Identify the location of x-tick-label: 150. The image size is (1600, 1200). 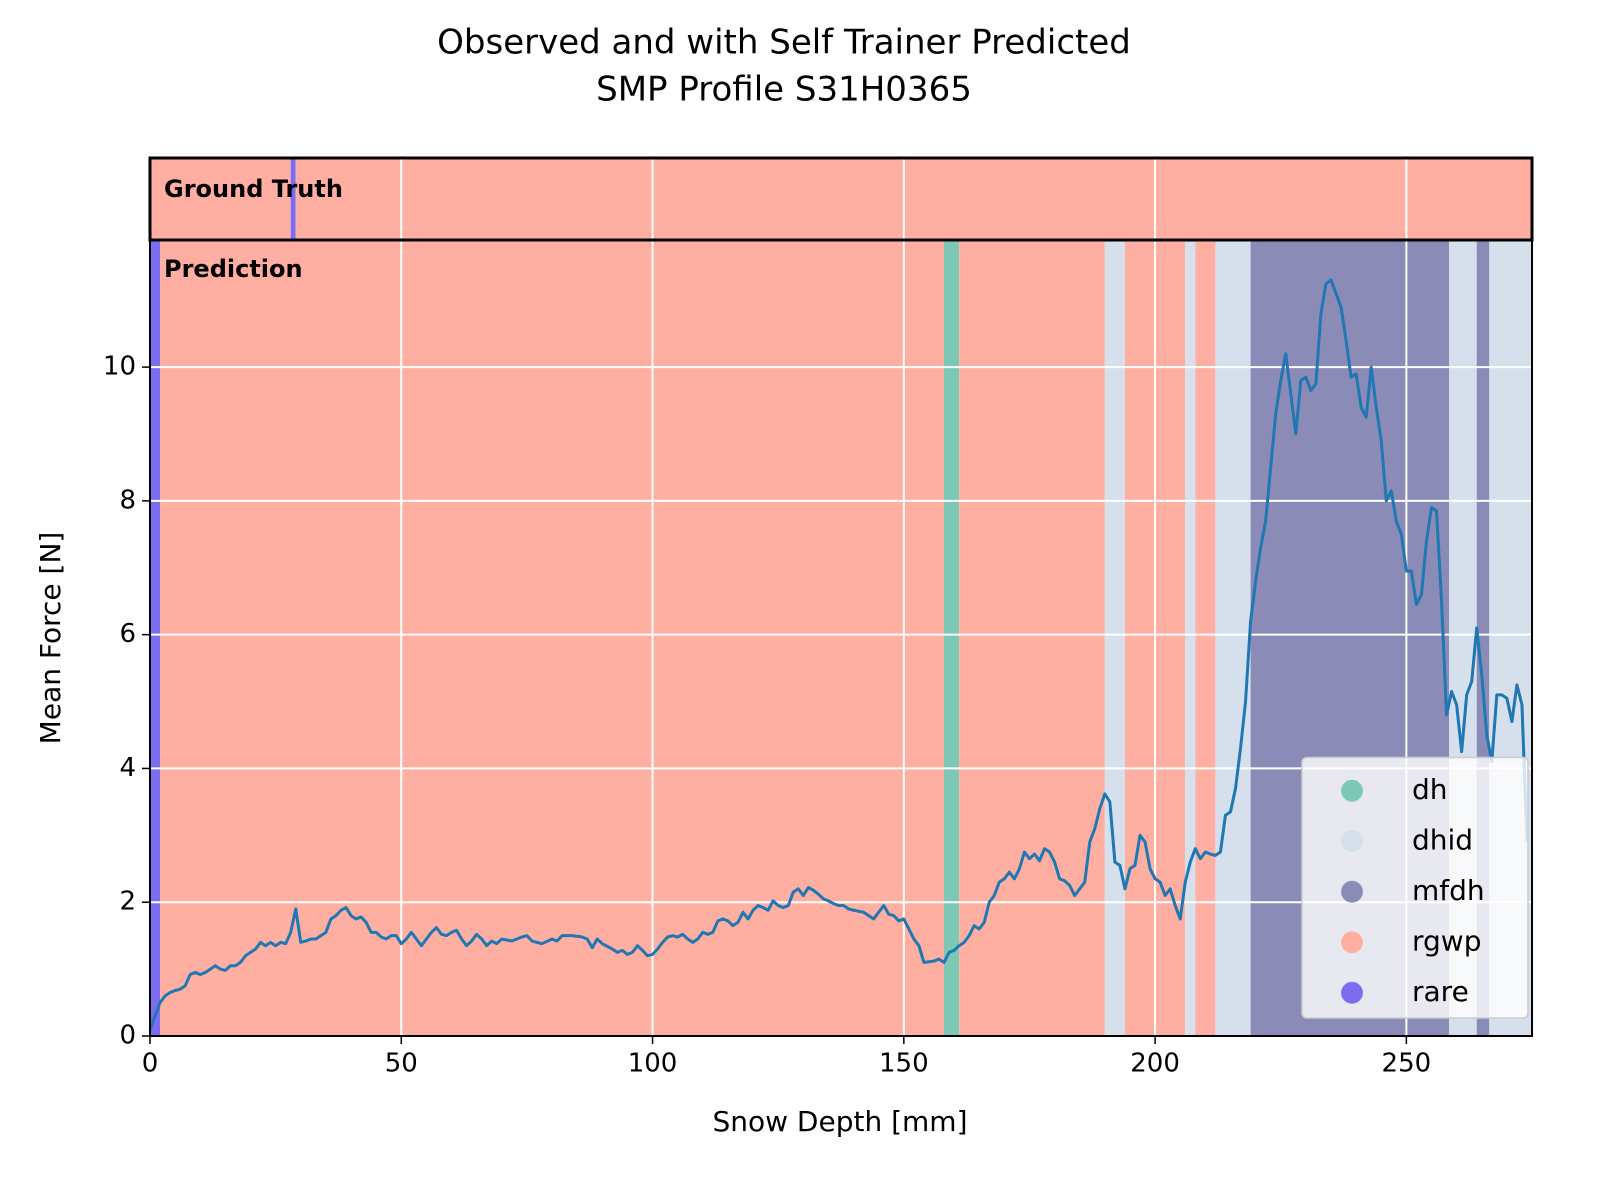
(904, 1064).